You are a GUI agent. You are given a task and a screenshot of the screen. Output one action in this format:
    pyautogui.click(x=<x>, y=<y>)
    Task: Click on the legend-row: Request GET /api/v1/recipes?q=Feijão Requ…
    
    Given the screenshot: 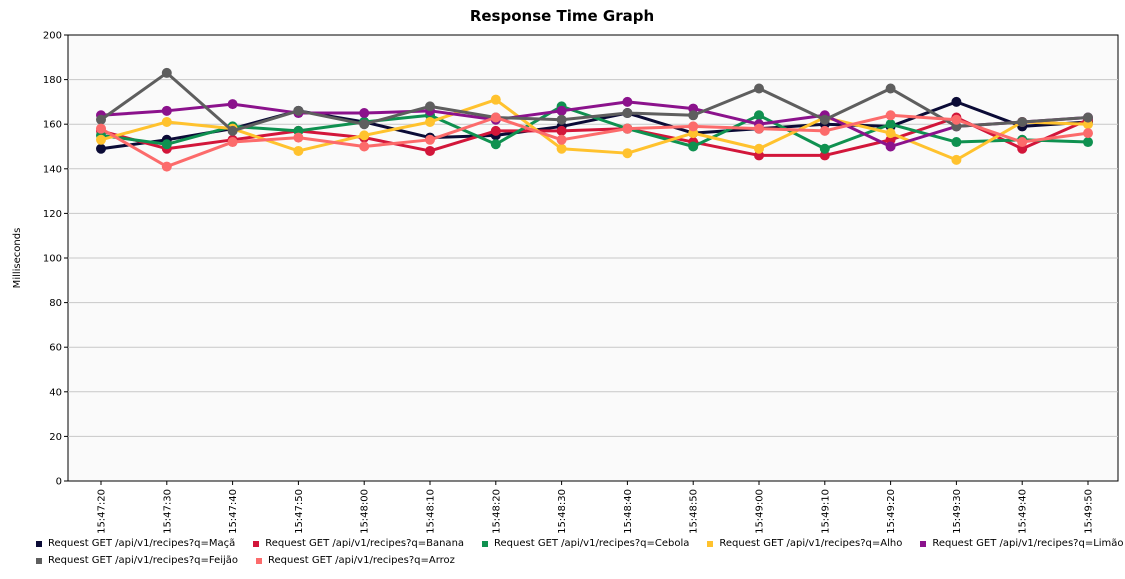 What is the action you would take?
    pyautogui.click(x=576, y=560)
    